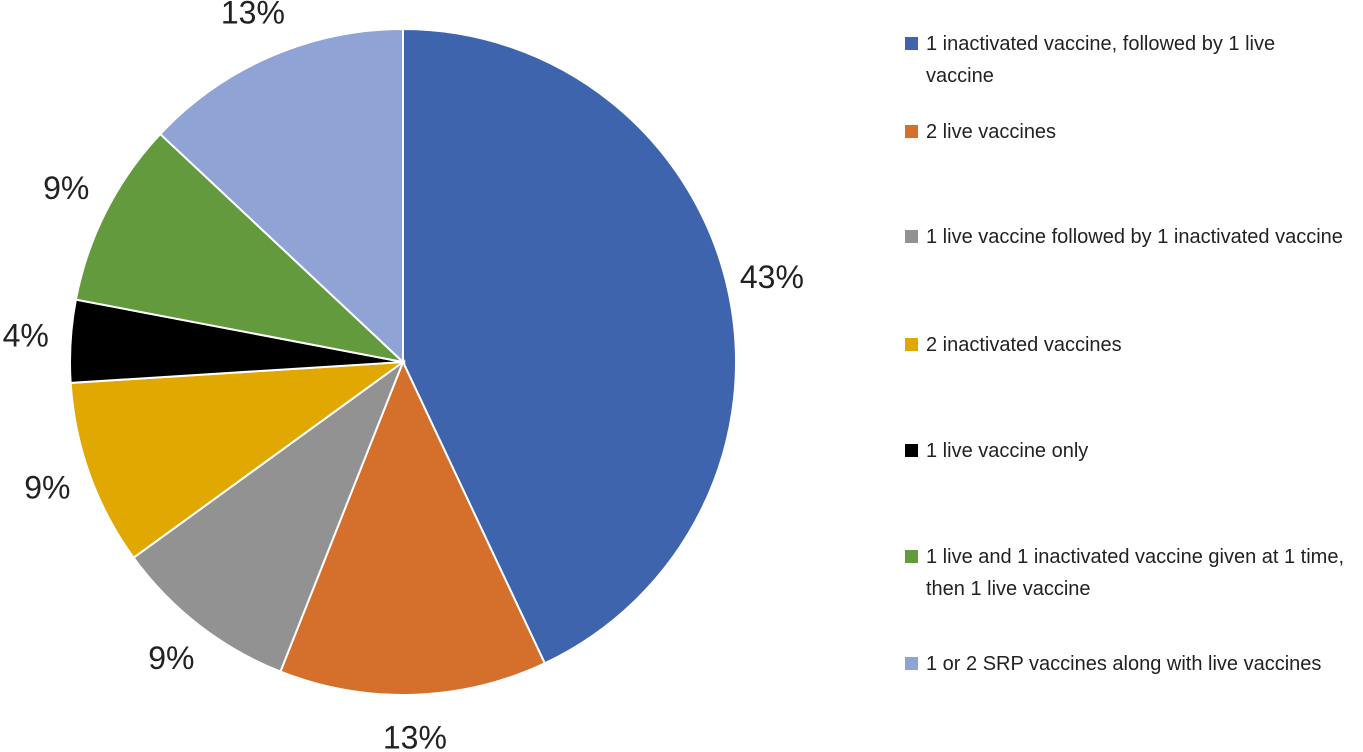  I want to click on data-label: 4%, so click(26, 336).